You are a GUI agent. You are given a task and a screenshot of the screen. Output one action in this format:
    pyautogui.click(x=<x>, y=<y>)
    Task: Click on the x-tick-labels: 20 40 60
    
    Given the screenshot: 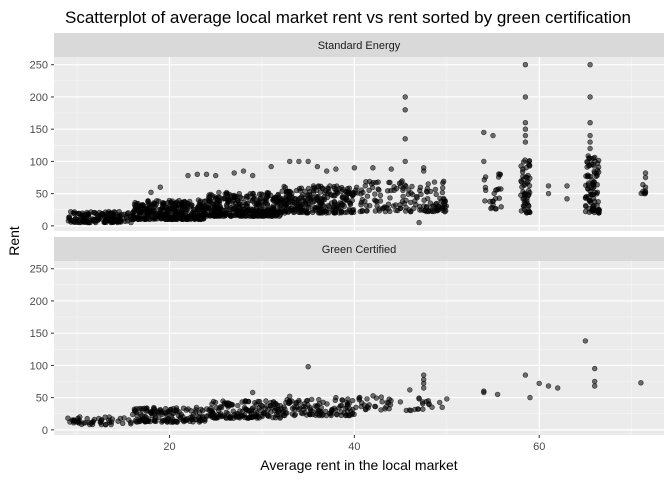 What is the action you would take?
    pyautogui.click(x=354, y=444)
    